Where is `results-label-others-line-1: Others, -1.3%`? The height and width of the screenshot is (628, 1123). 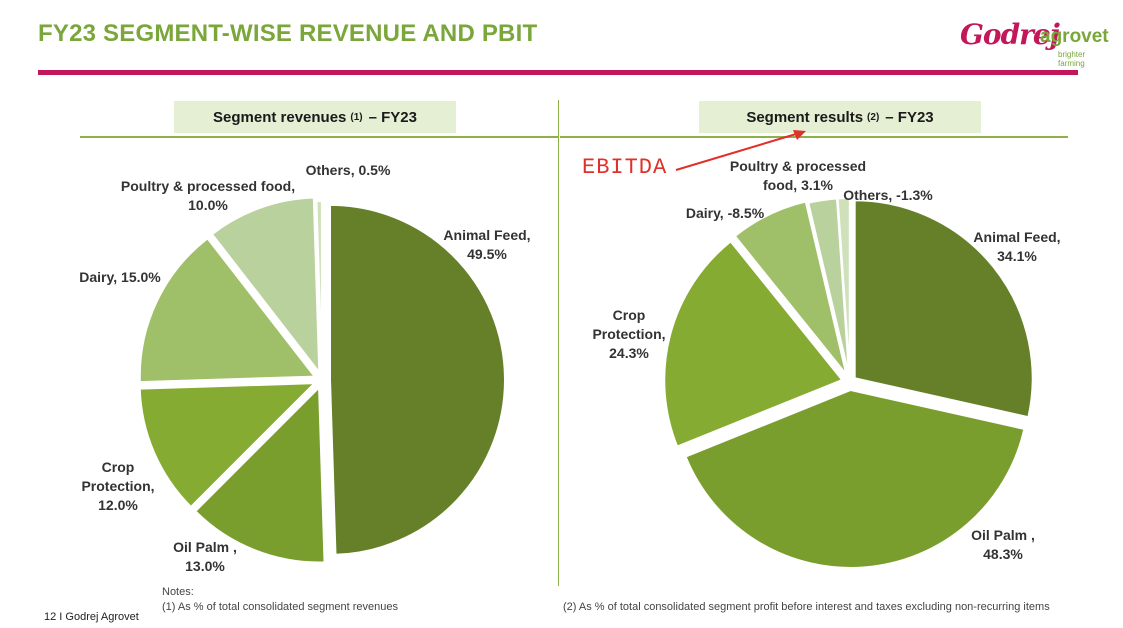 results-label-others-line-1: Others, -1.3% is located at coordinates (888, 195).